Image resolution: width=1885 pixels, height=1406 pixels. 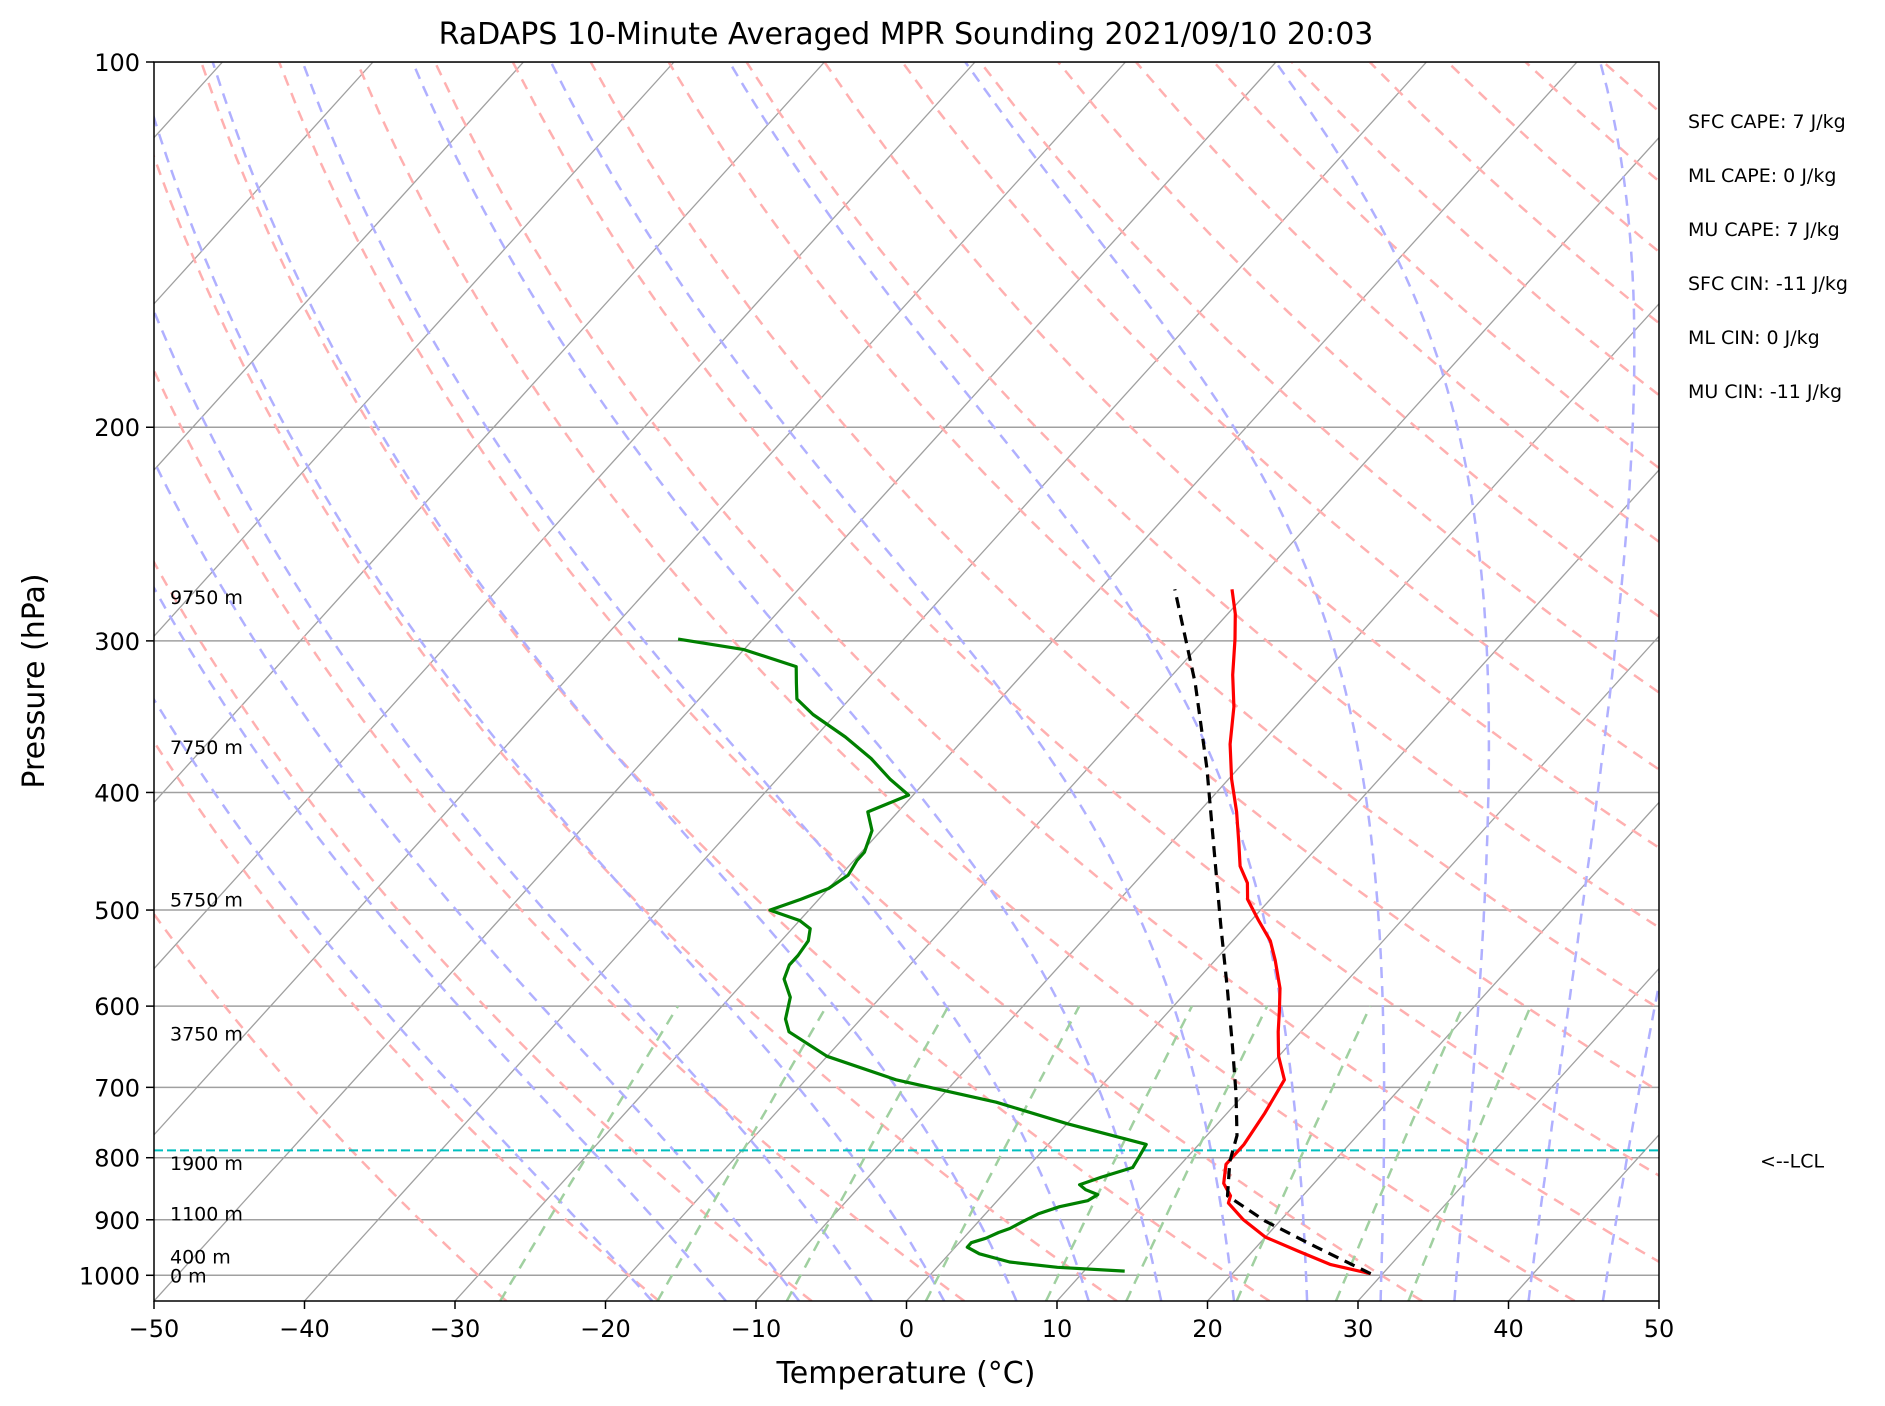 What do you see at coordinates (304, 1329) in the screenshot?
I see `x-tick-label: −40` at bounding box center [304, 1329].